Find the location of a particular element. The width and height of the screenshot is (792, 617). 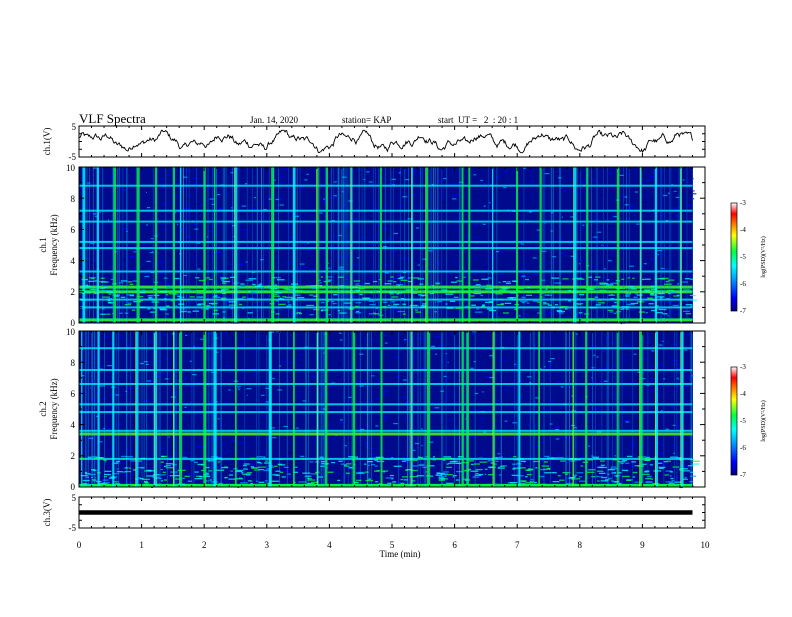

ch1-freq-tick-4: 4 is located at coordinates (73, 261).